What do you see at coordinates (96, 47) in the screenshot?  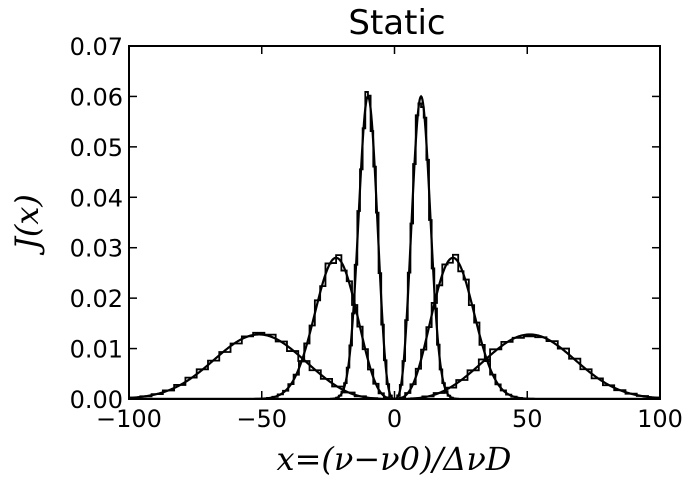 I see `y-tick-label: 0.07` at bounding box center [96, 47].